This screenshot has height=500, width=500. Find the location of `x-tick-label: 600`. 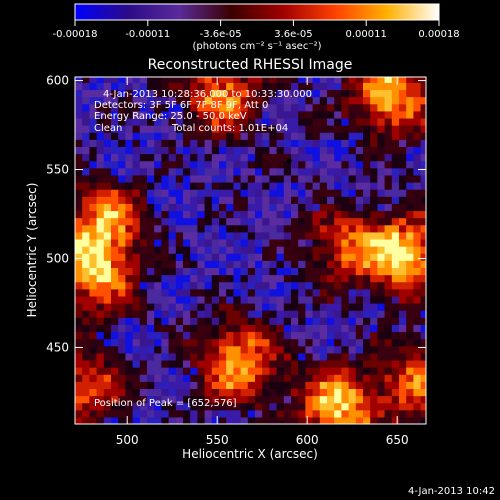

x-tick-label: 600 is located at coordinates (307, 440).